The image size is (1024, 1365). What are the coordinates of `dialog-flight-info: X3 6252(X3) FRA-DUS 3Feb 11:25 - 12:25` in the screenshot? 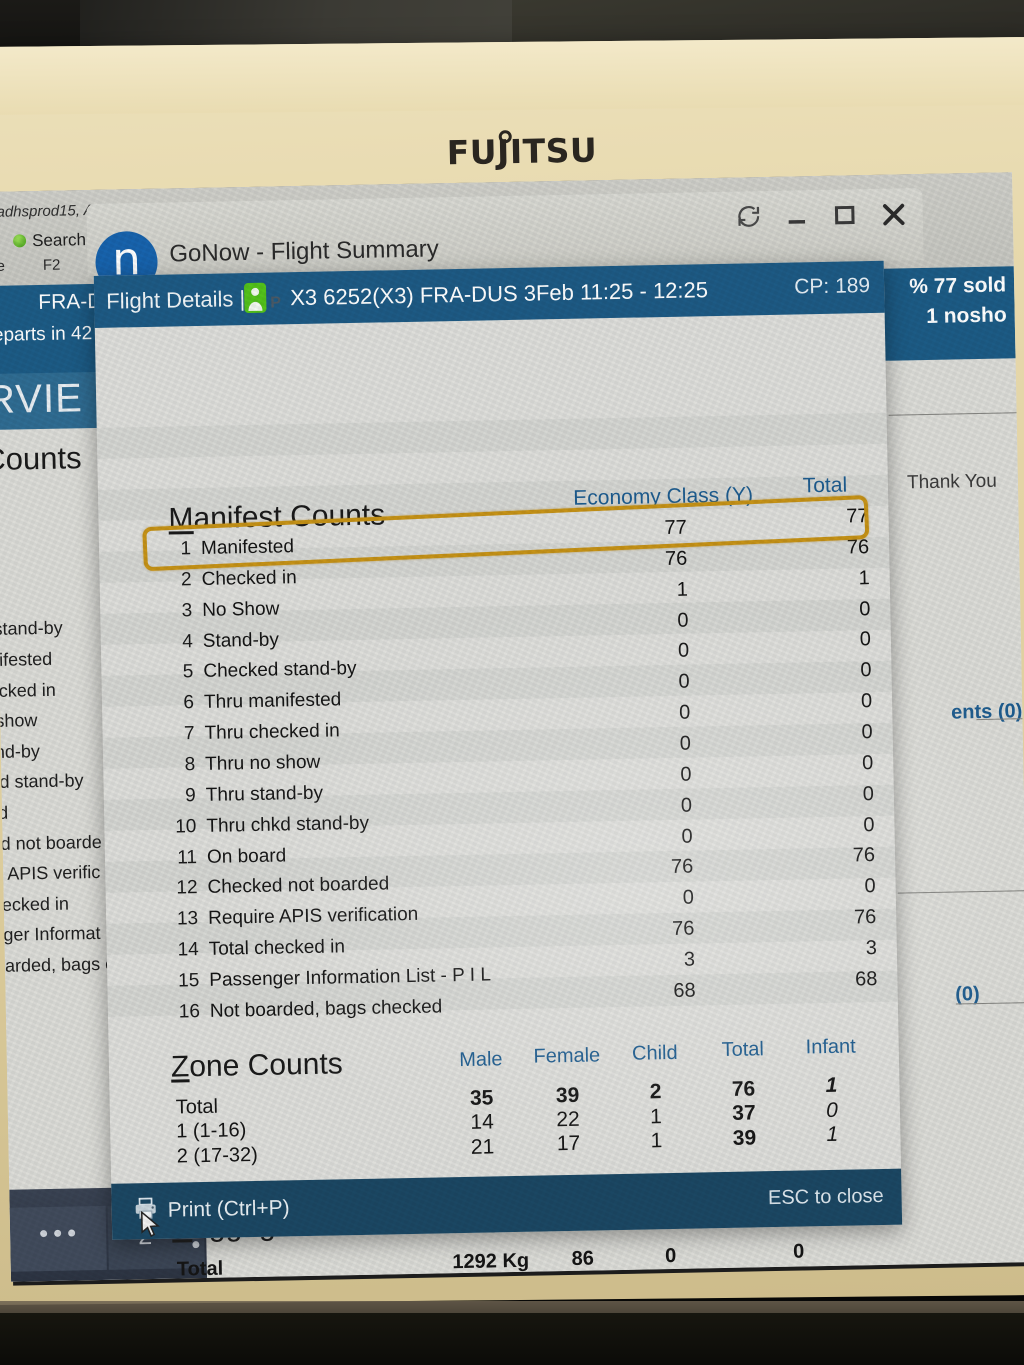 It's located at (499, 294).